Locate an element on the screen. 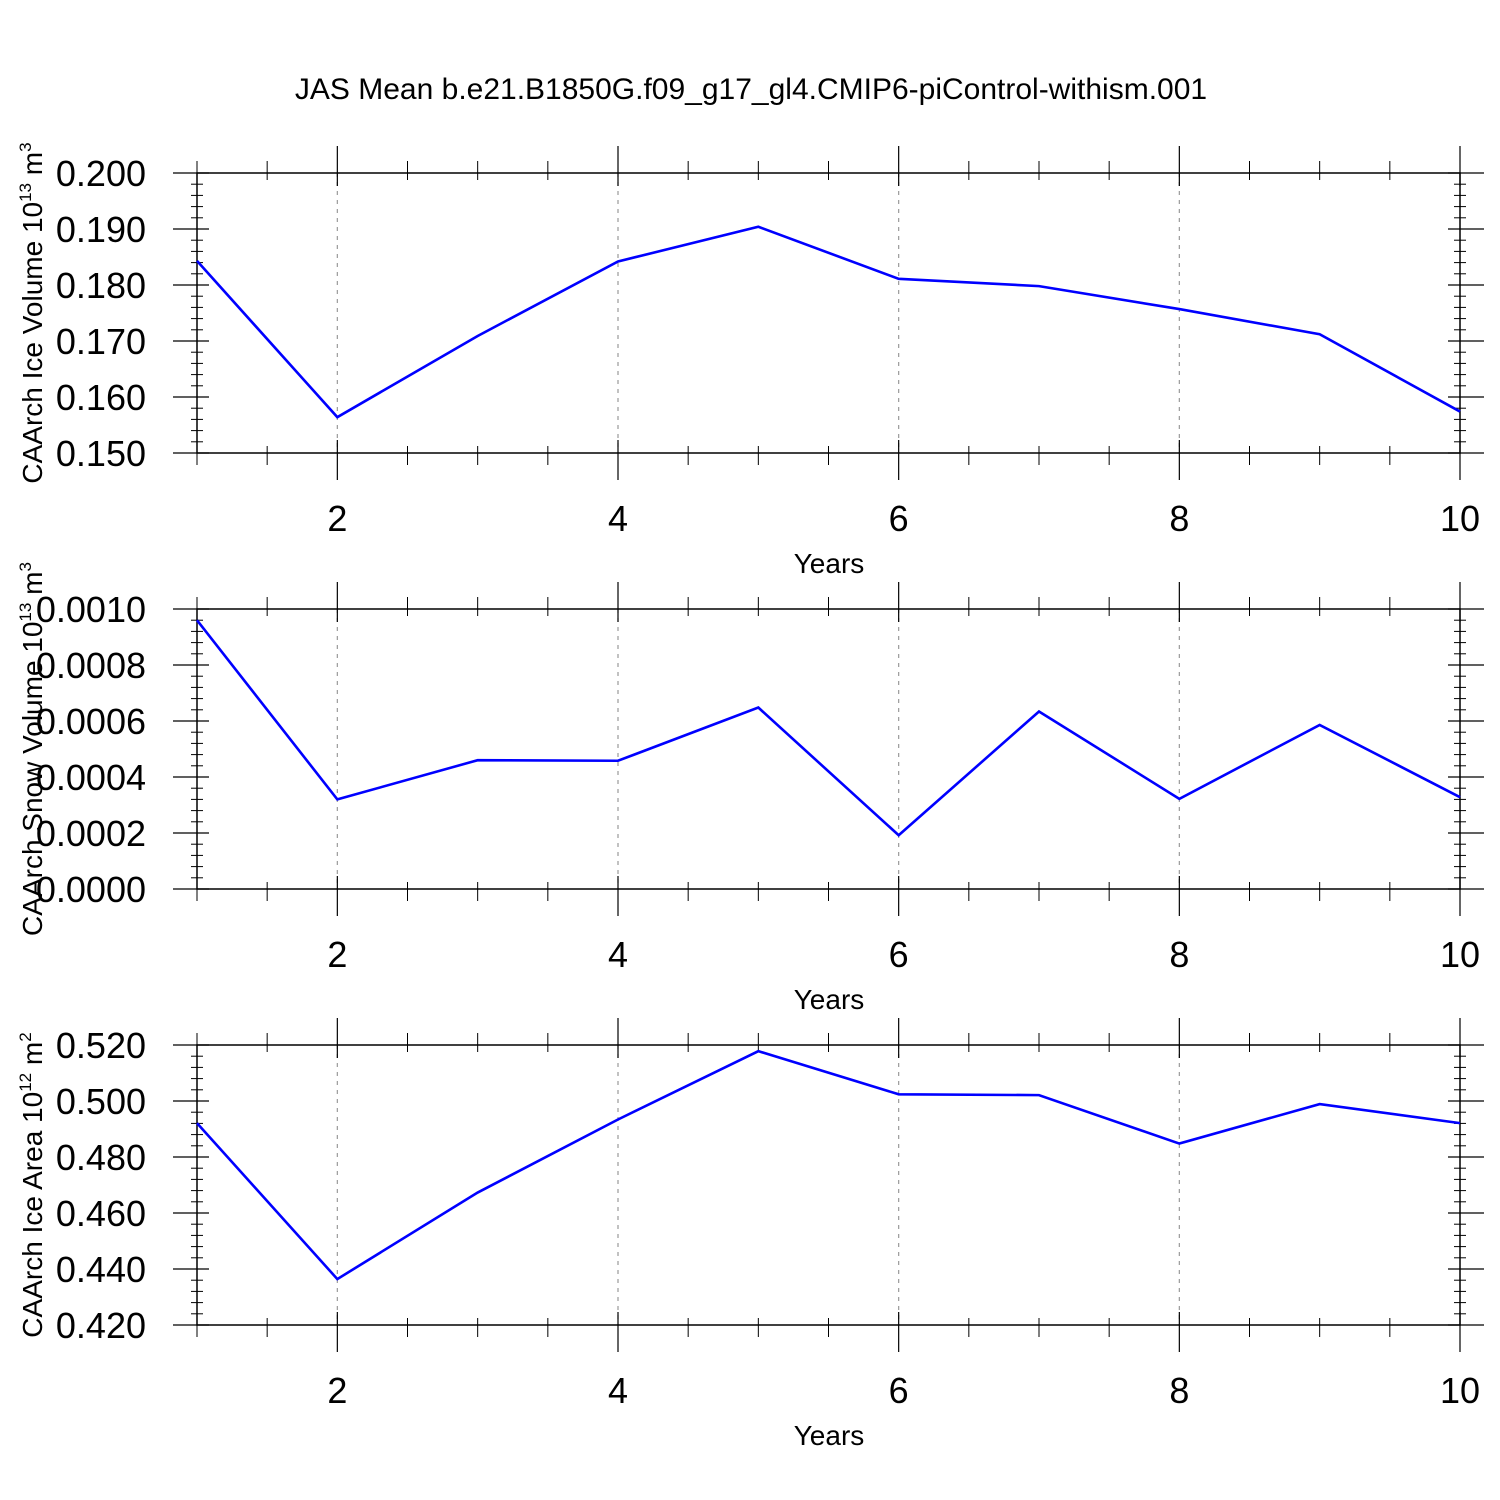 Image resolution: width=1500 pixels, height=1500 pixels. y-axis-label-text: CAArch Ice Area 10 is located at coordinates (32, 1215).